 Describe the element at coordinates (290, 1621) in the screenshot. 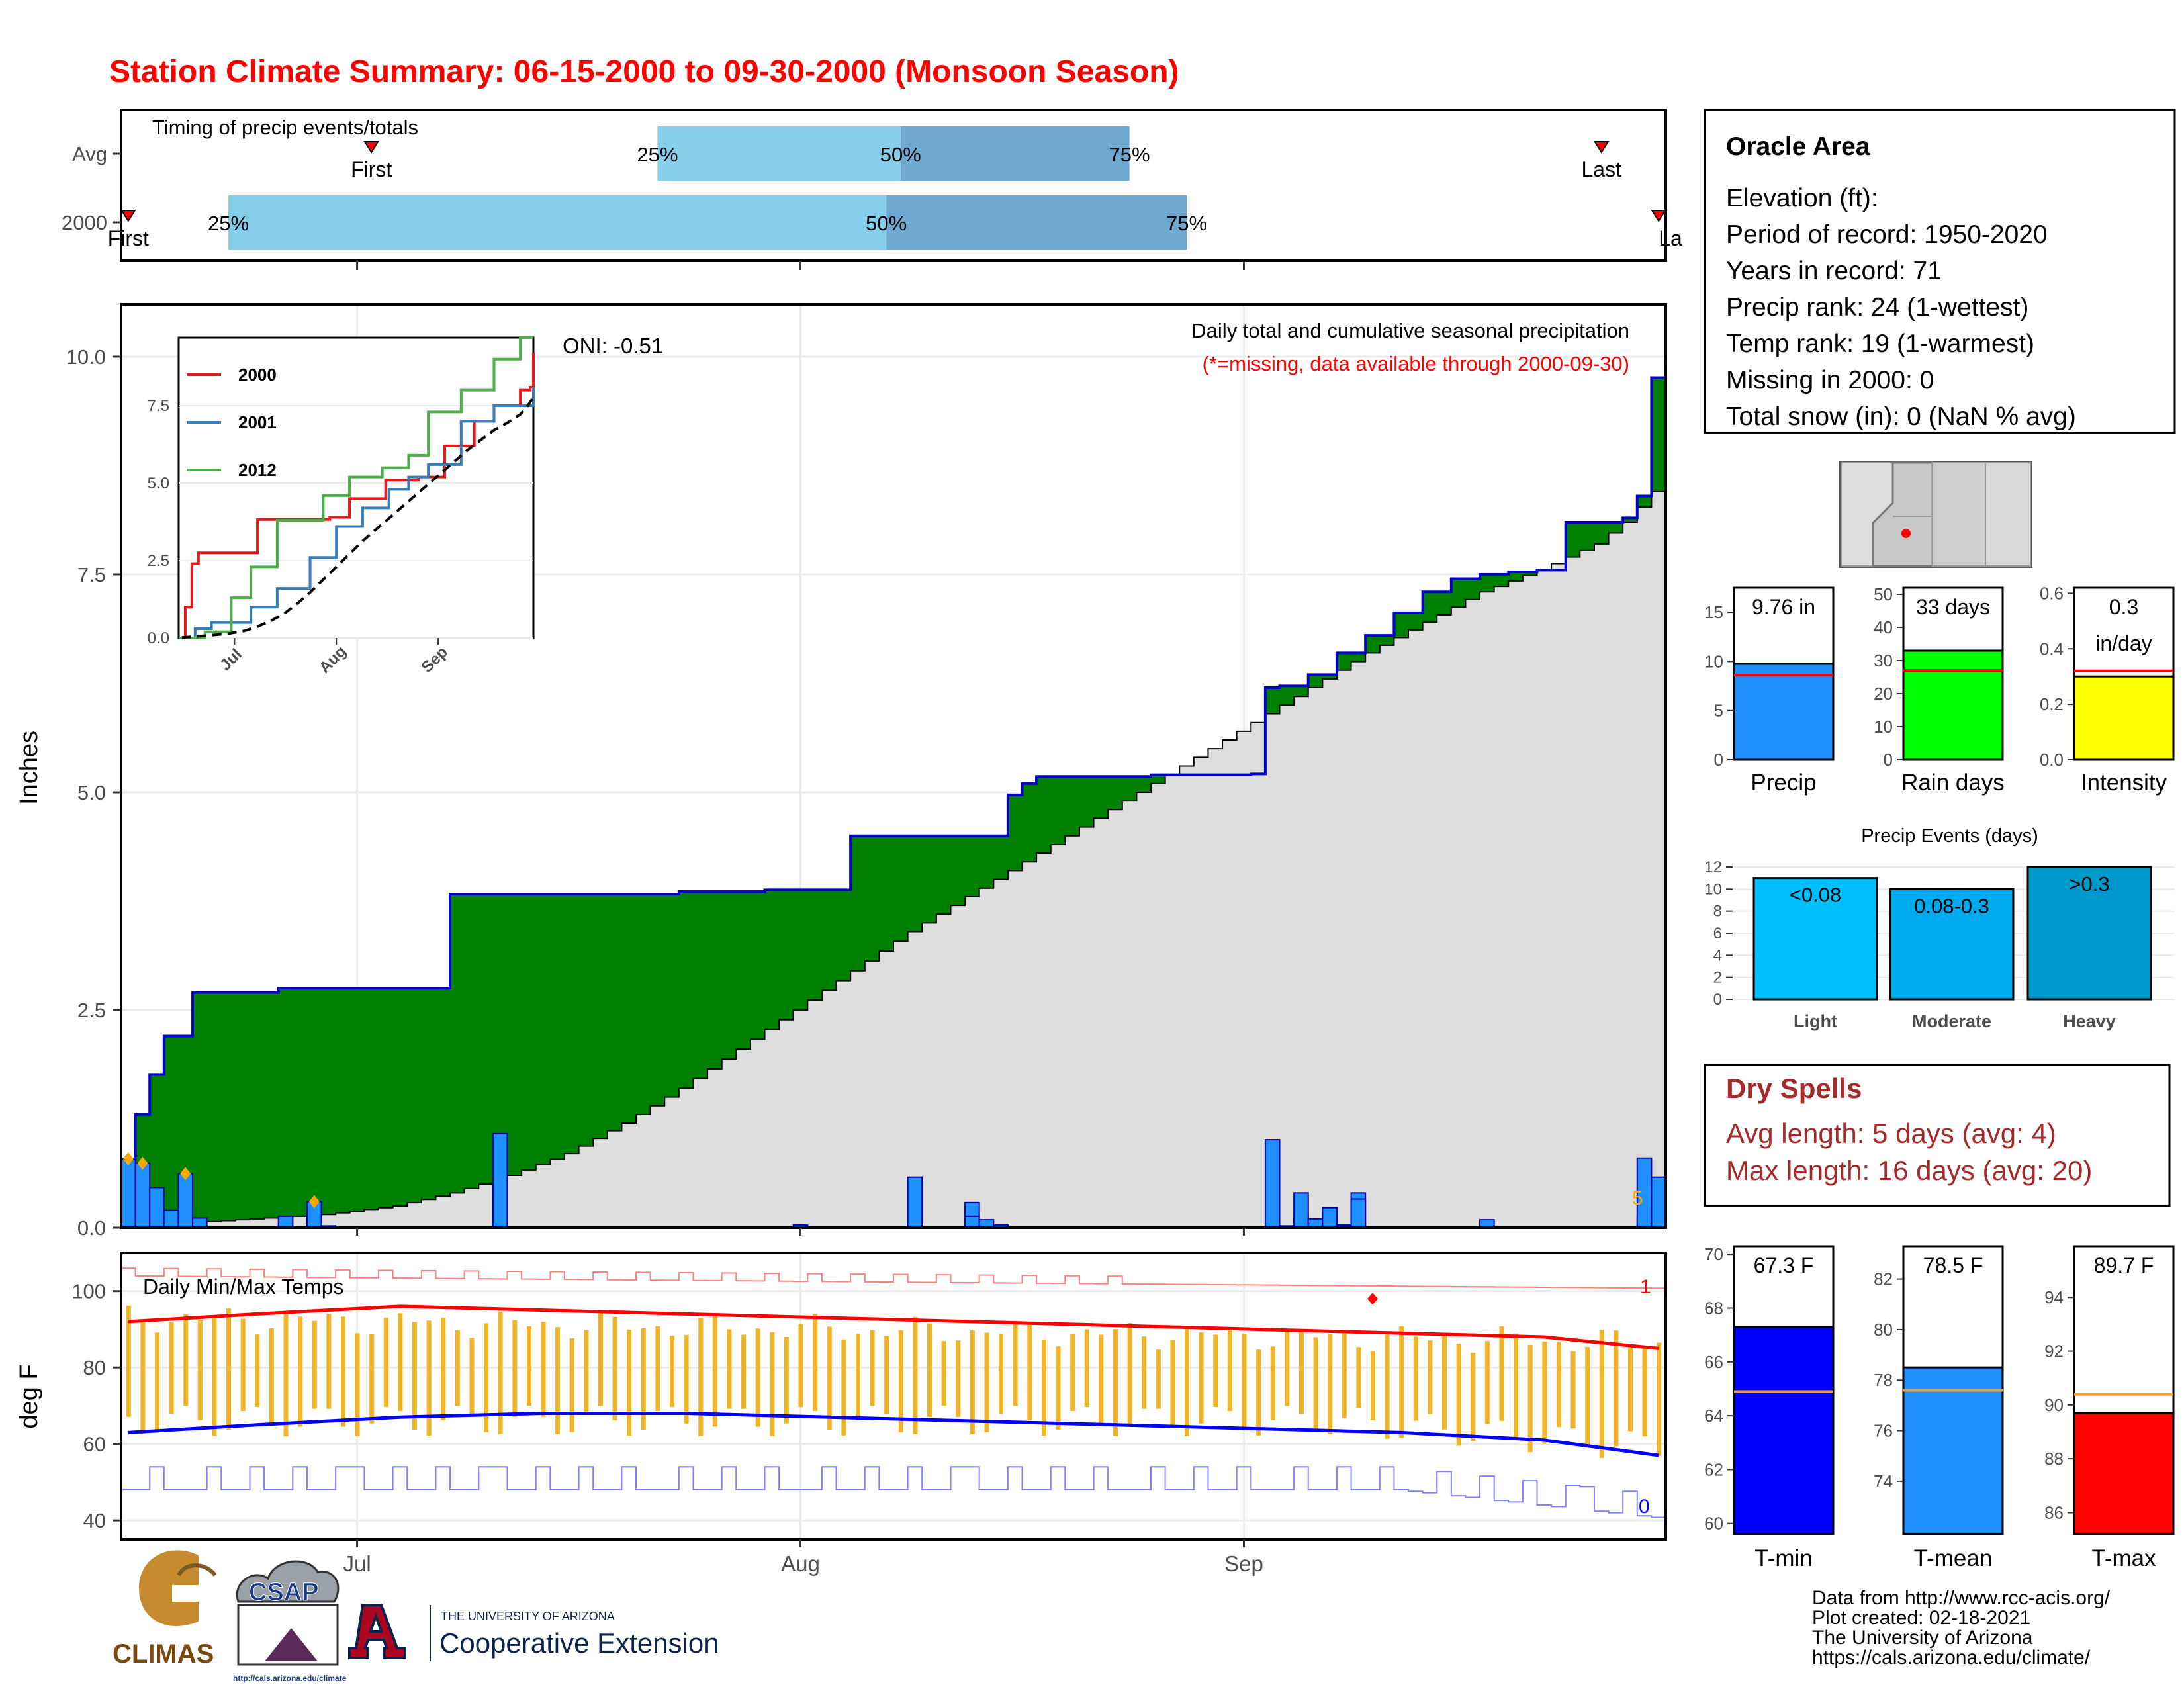

I see `csap-logo: CSAP http://cals.arizona.edu/climate` at that location.